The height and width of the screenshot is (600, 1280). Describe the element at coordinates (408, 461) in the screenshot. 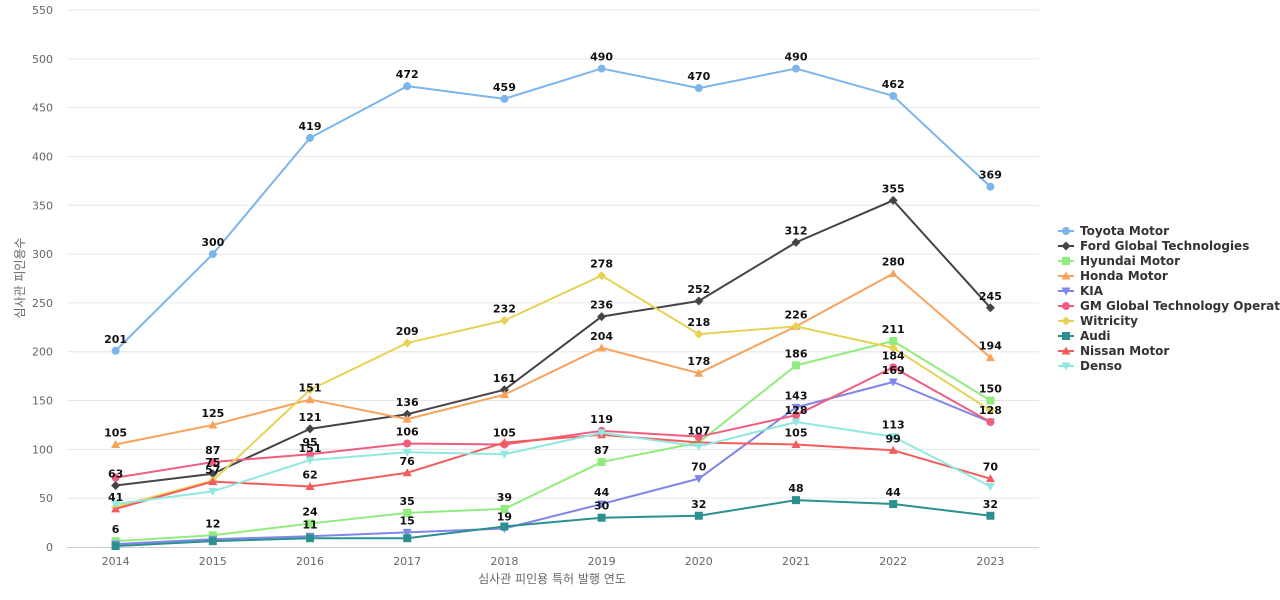

I see `data-label: 76` at that location.